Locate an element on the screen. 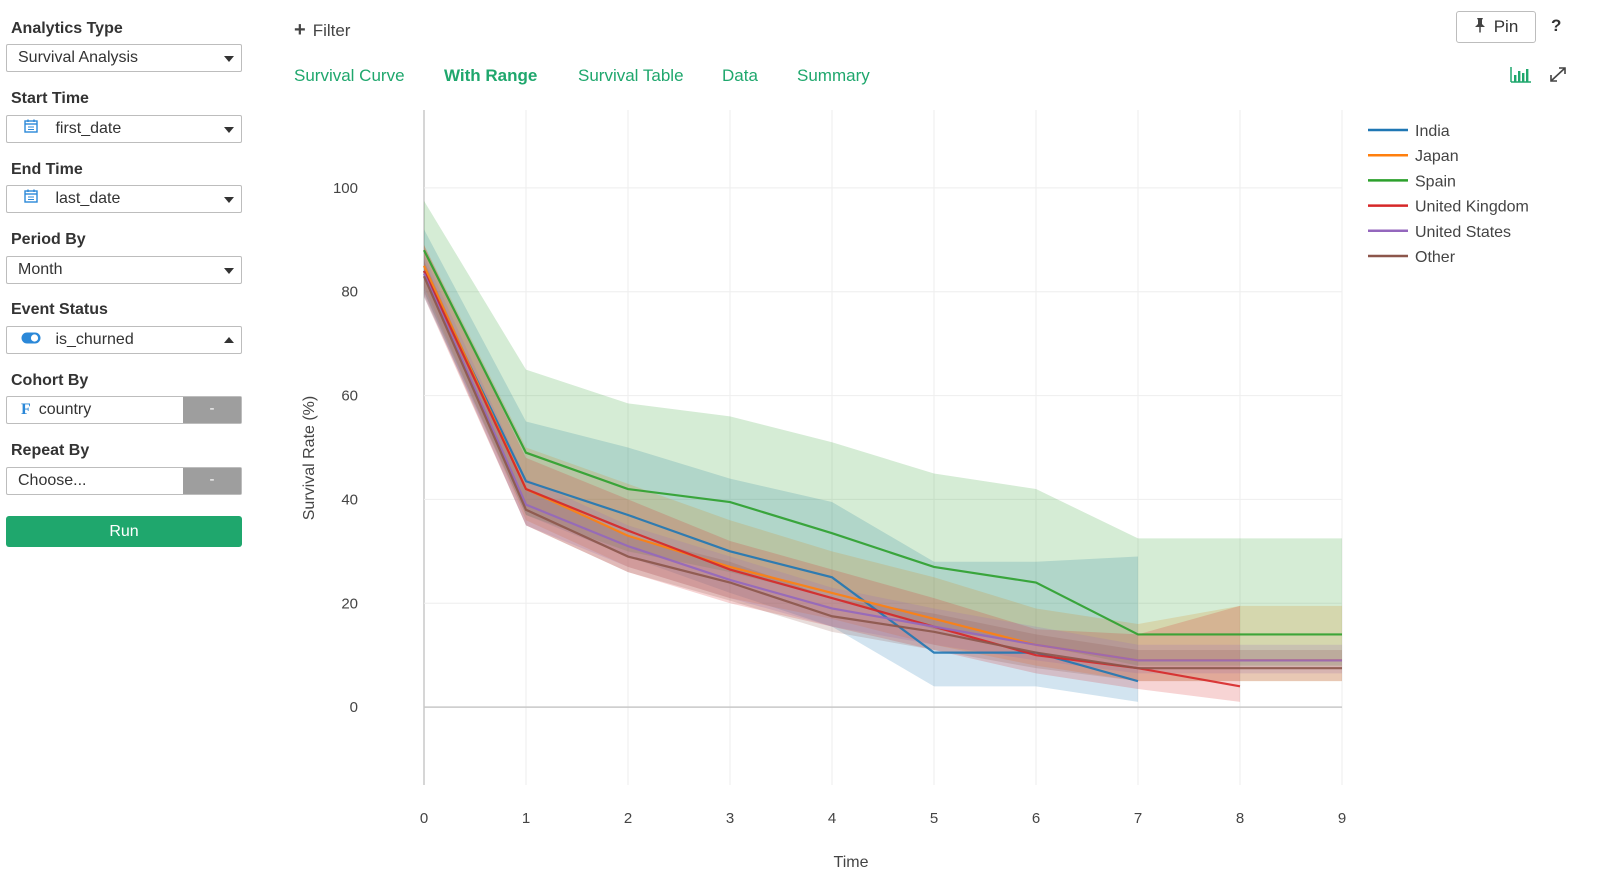  repeat-by-label: Repeat By is located at coordinates (50, 450).